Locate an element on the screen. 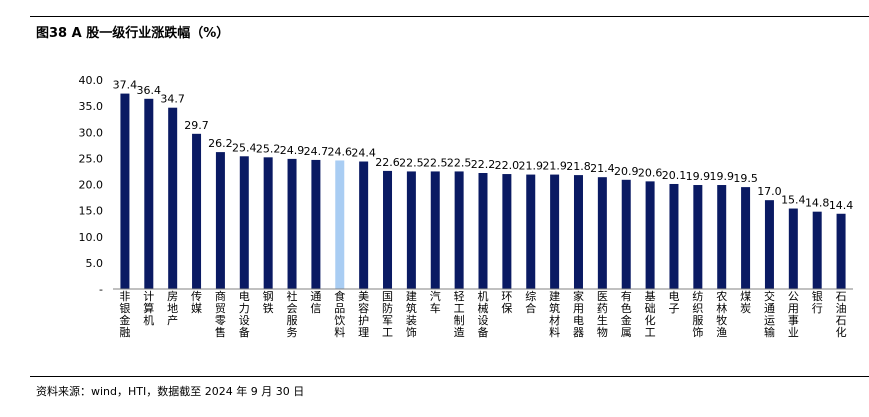 The height and width of the screenshot is (417, 869). category-label: 美容护理 is located at coordinates (363, 314).